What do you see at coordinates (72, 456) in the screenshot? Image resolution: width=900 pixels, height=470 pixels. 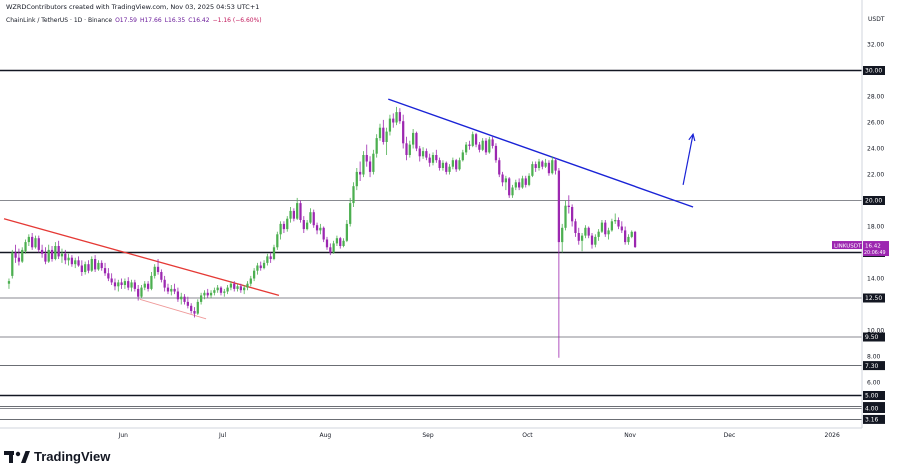 I see `tradingview-wordmark: TradingView` at bounding box center [72, 456].